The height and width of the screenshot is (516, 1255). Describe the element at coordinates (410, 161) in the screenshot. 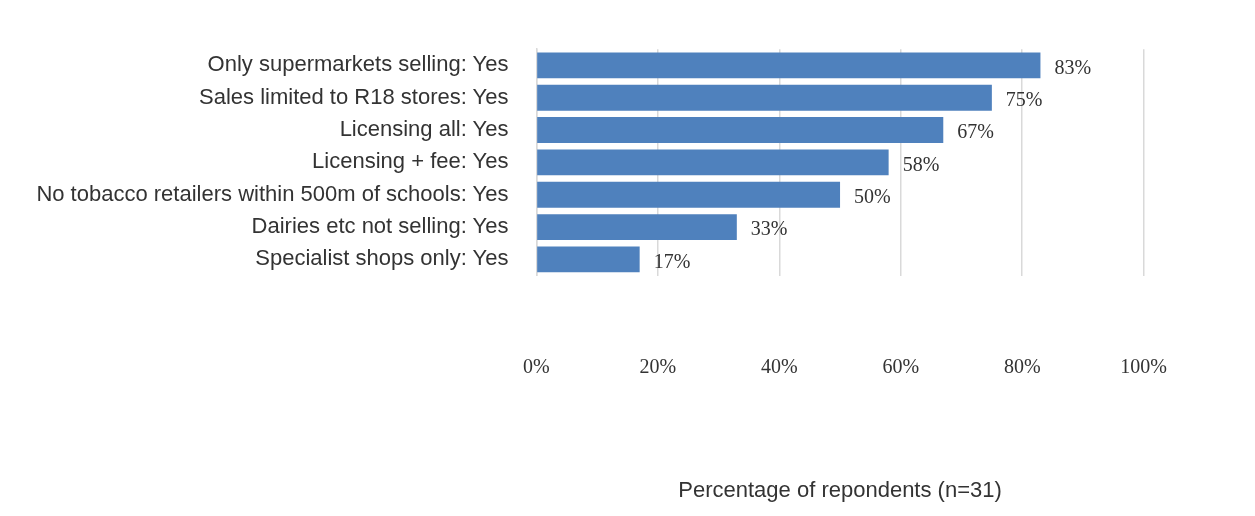

I see `y-tick-label: Licensing + fee: Yes` at that location.